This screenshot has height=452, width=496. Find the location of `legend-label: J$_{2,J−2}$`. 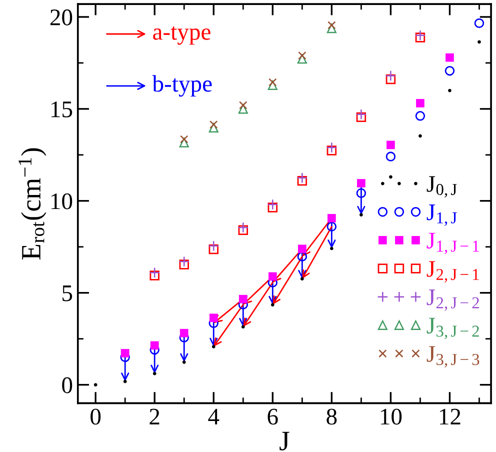

legend-label: J$_{2,J−2}$ is located at coordinates (452, 300).